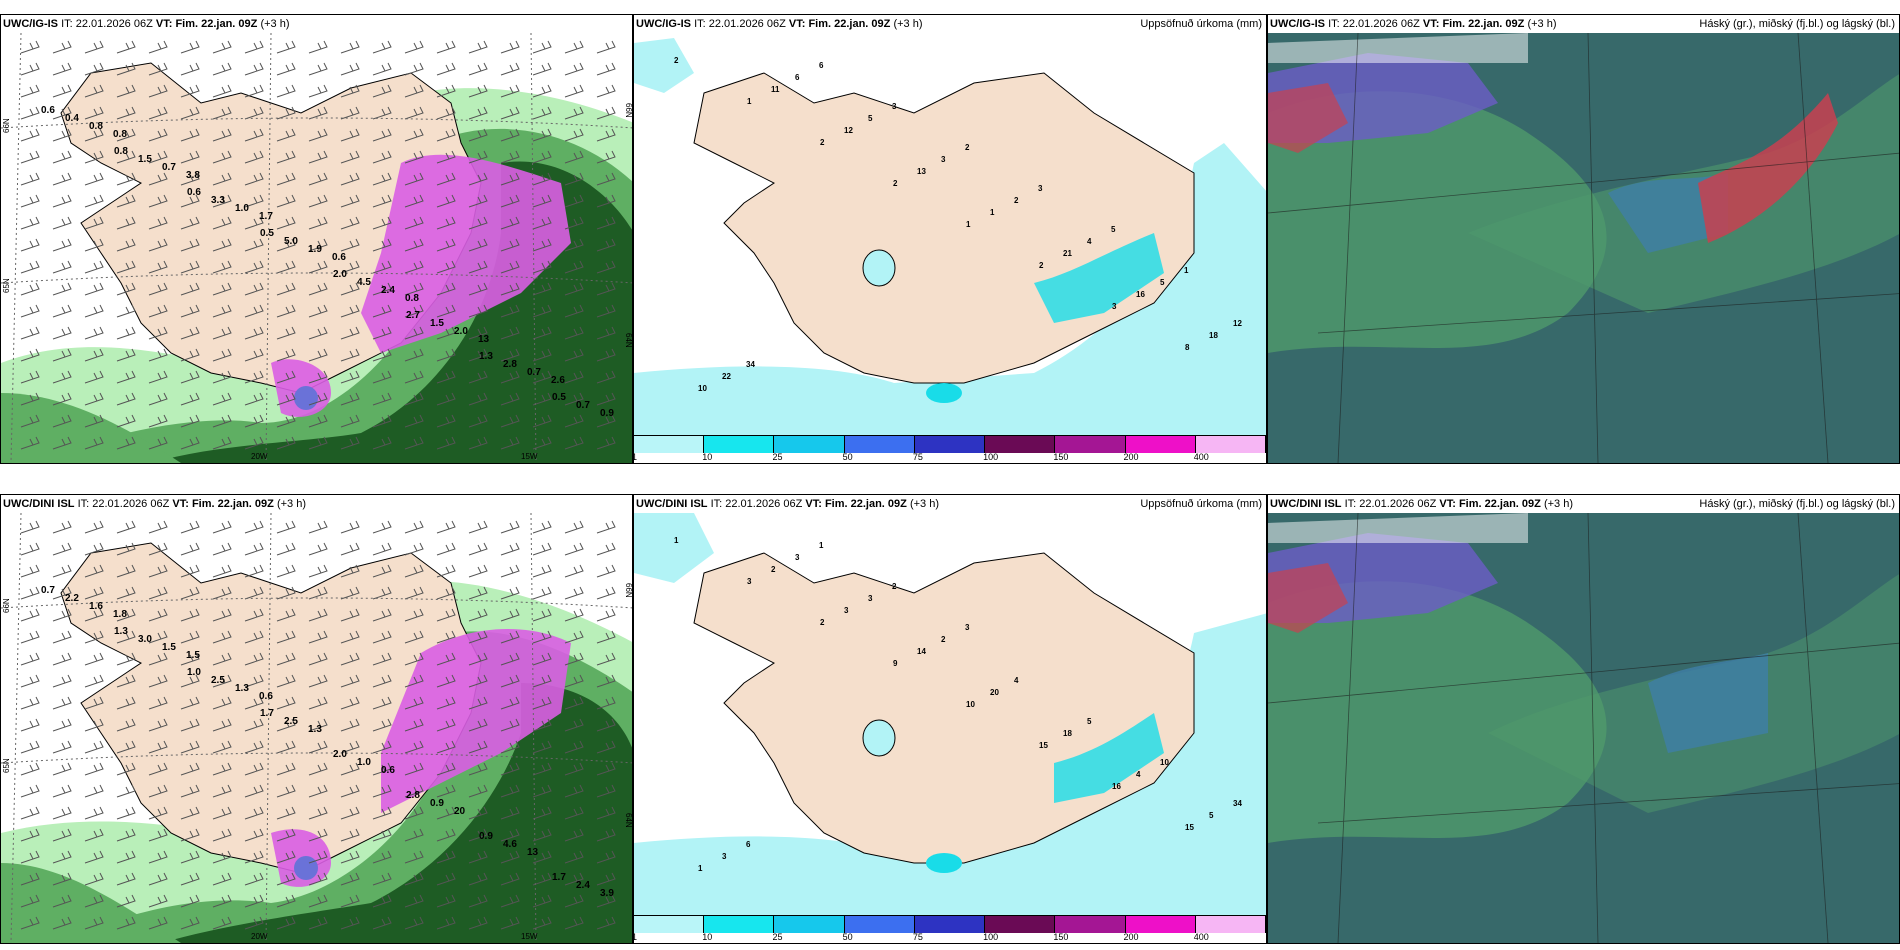  What do you see at coordinates (777, 937) in the screenshot?
I see `colorbar-tick: 25` at bounding box center [777, 937].